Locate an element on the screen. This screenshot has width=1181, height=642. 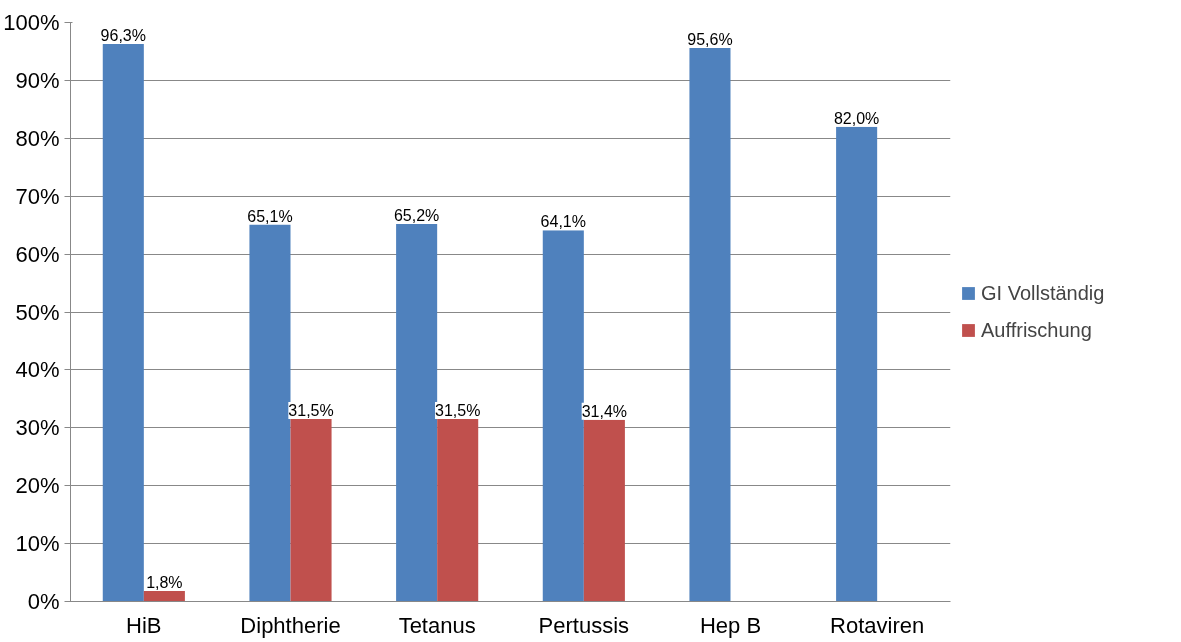
x-tick-label: HiB is located at coordinates (144, 625).